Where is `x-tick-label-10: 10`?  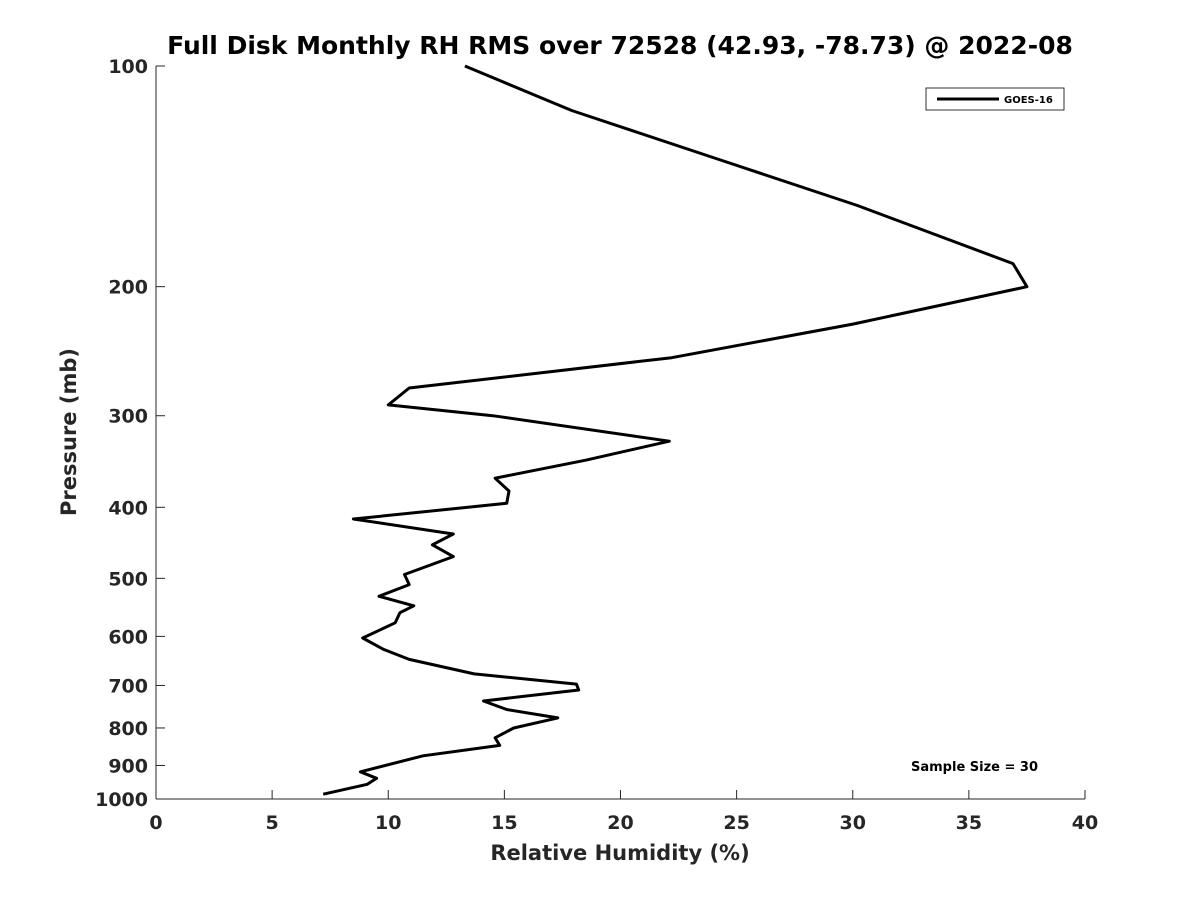
x-tick-label-10: 10 is located at coordinates (388, 823).